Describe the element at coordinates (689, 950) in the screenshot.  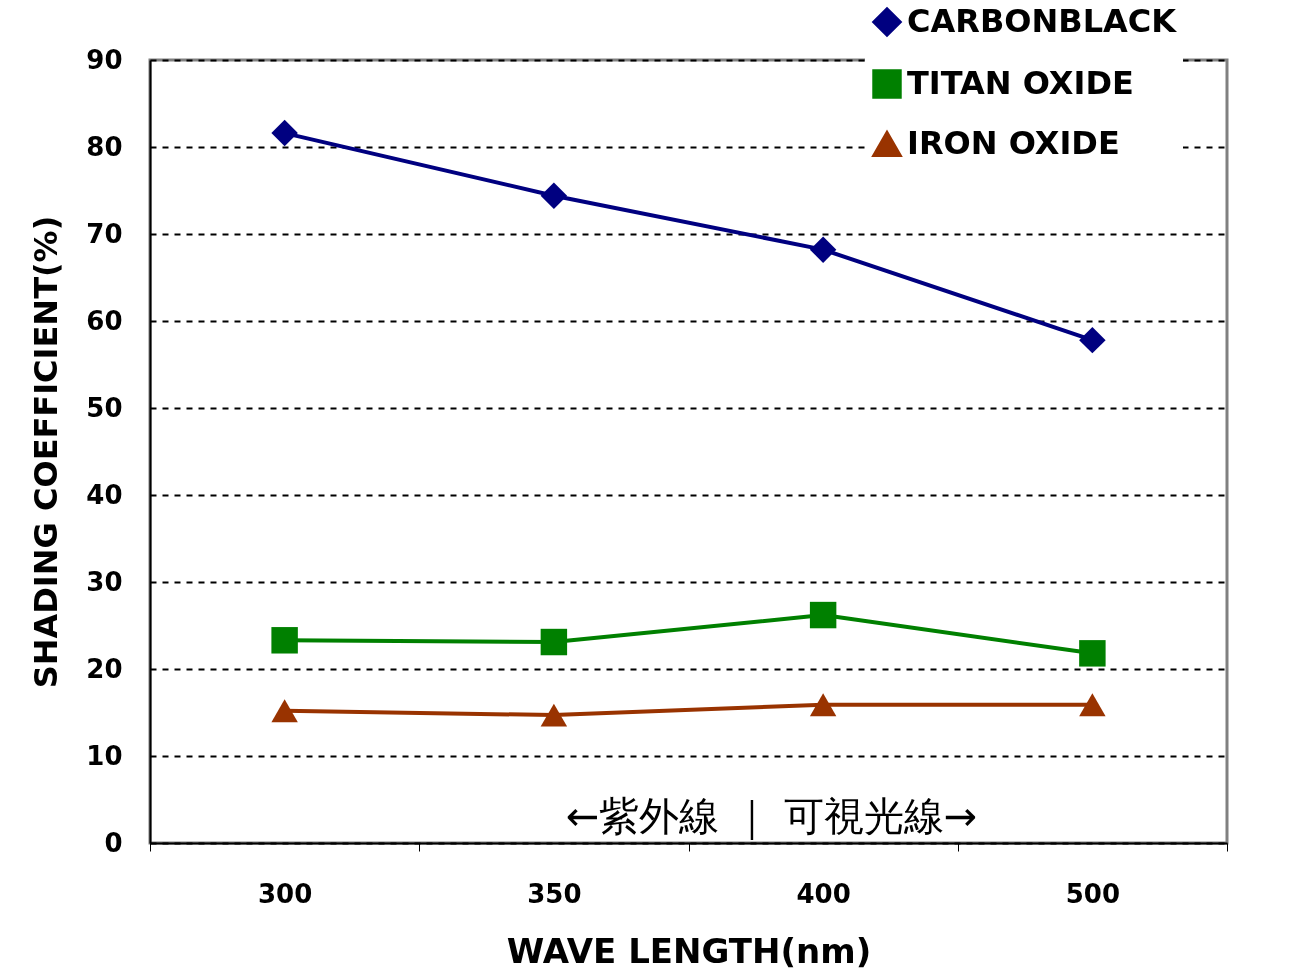
I see `x-axis-title: WAVE LENGTH(nm)` at that location.